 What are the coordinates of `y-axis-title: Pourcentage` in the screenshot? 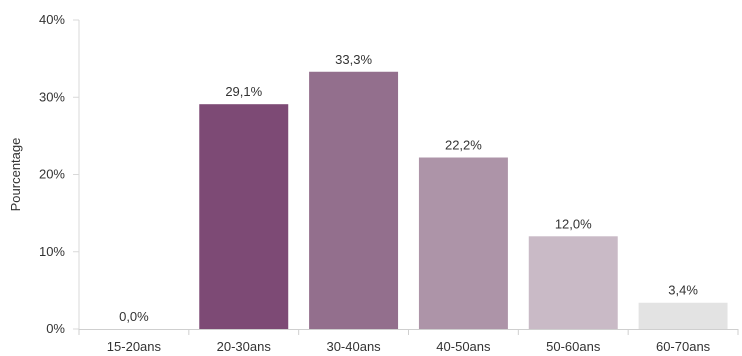 It's located at (15, 175).